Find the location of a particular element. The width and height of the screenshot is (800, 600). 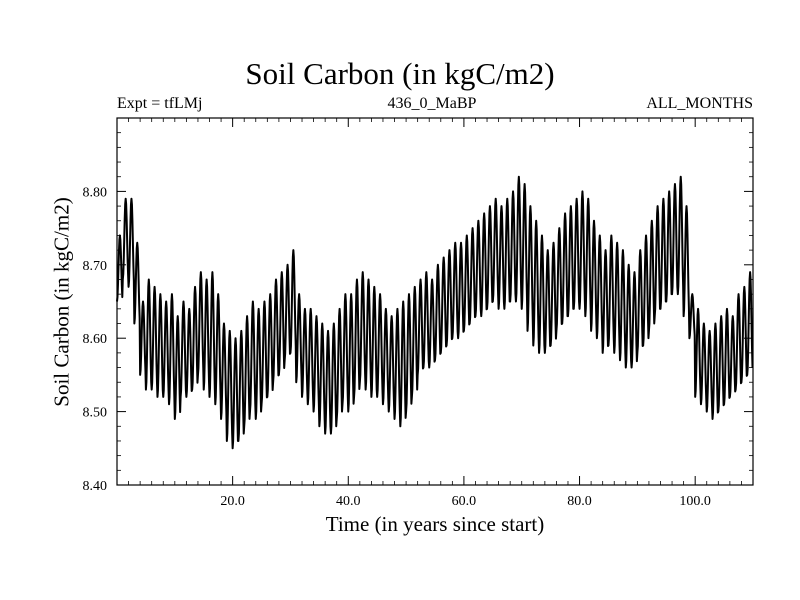

y-tick-label: 8.40 is located at coordinates (95, 486).